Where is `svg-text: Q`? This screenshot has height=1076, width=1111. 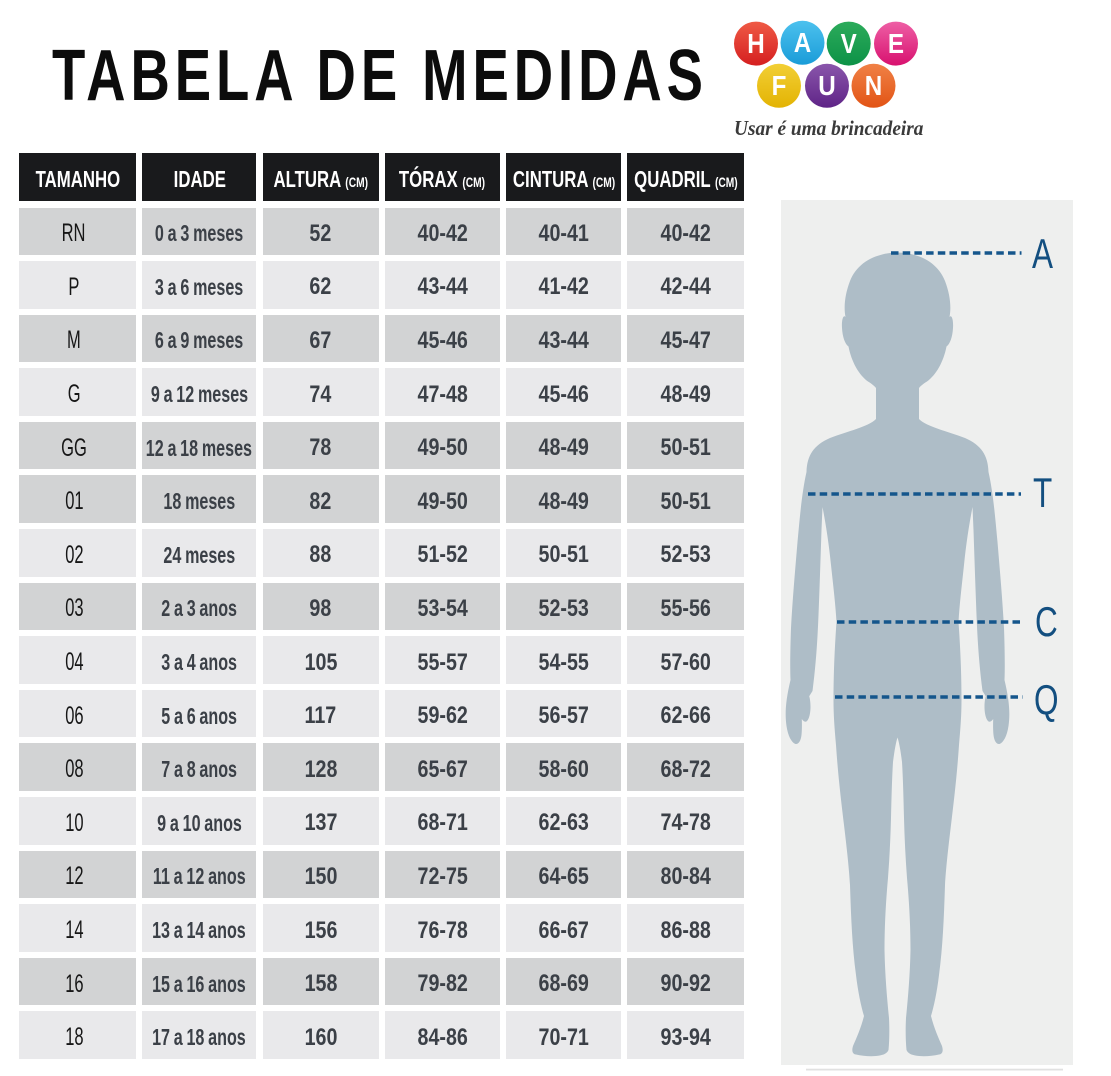 svg-text: Q is located at coordinates (1046, 700).